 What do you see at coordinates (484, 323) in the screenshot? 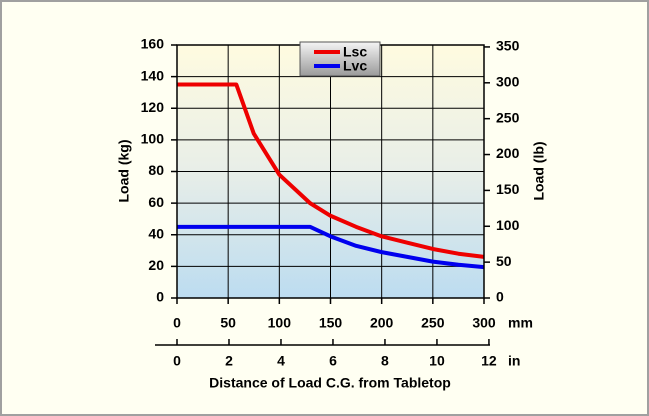
I see `x-tick-label: 300` at bounding box center [484, 323].